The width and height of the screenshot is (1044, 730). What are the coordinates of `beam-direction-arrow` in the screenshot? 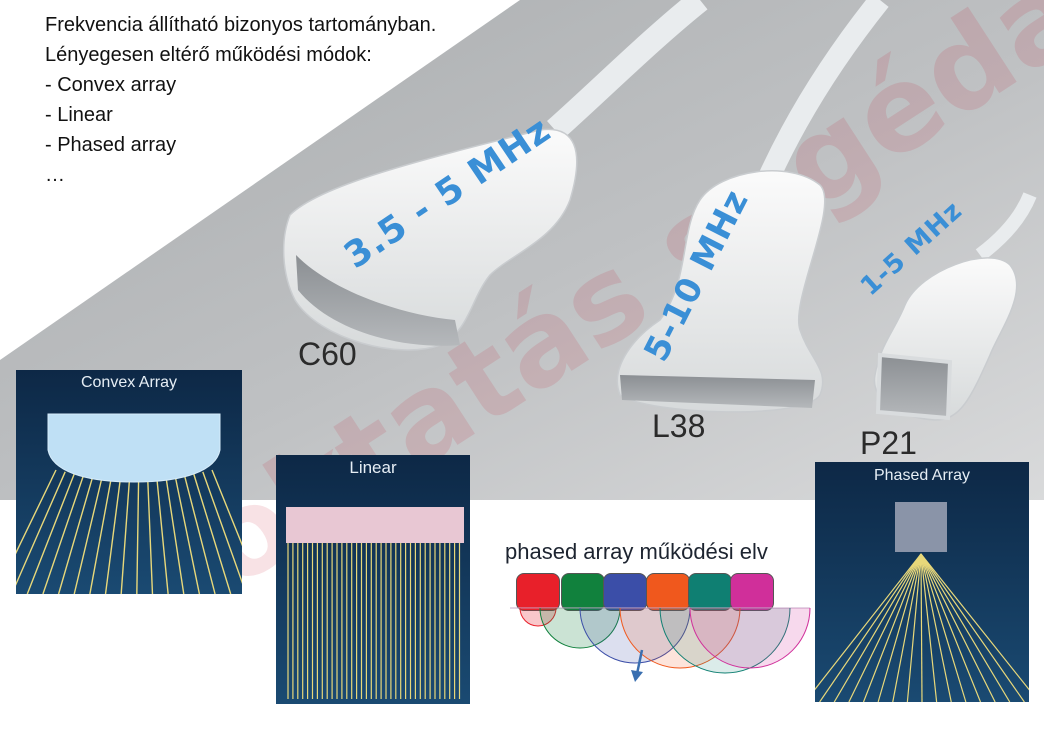 It's located at (637, 665).